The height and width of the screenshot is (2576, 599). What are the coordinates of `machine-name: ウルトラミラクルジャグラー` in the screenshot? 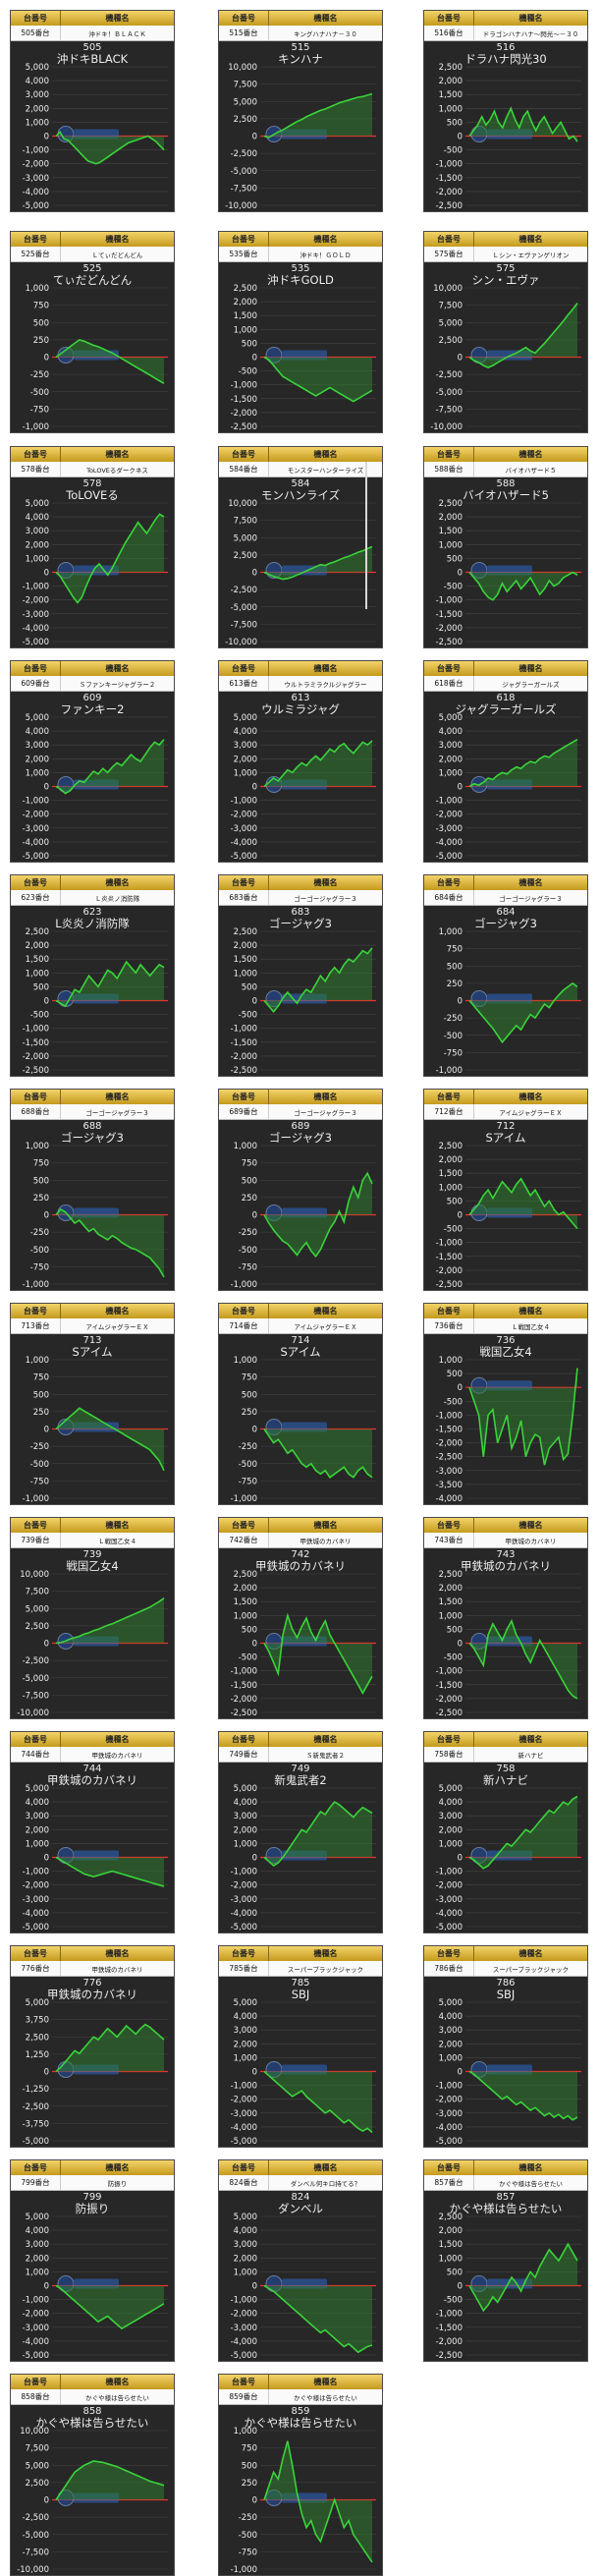 It's located at (325, 684).